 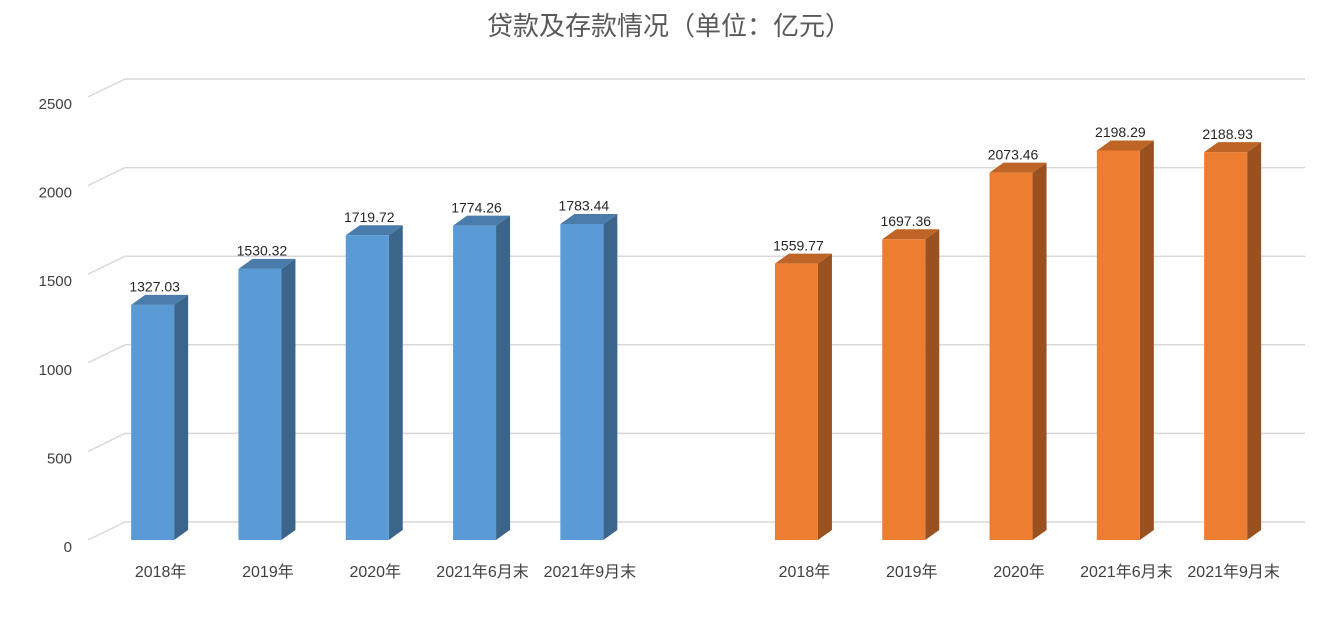 What do you see at coordinates (1227, 134) in the screenshot?
I see `data-label: 2188.93` at bounding box center [1227, 134].